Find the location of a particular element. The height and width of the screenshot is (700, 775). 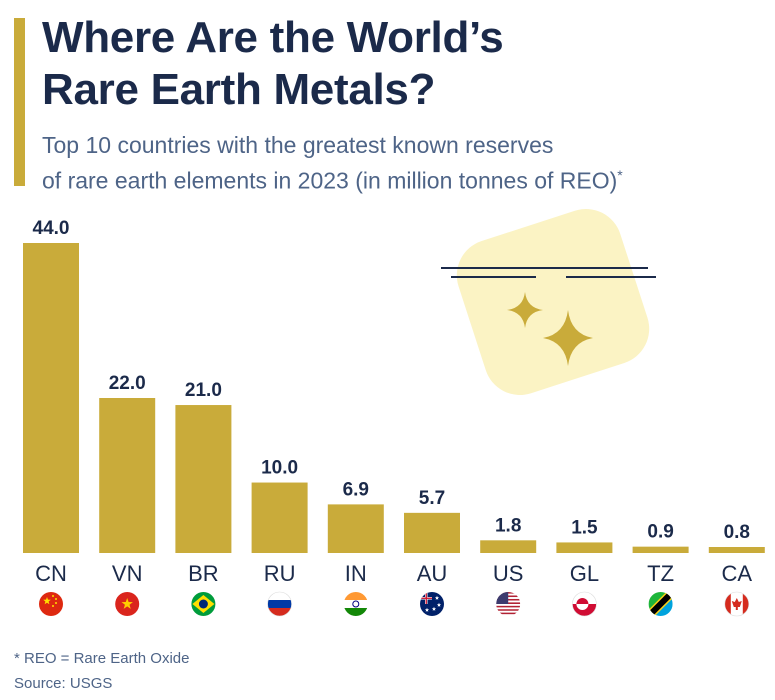

bar-value-label: 21.0 is located at coordinates (203, 390).